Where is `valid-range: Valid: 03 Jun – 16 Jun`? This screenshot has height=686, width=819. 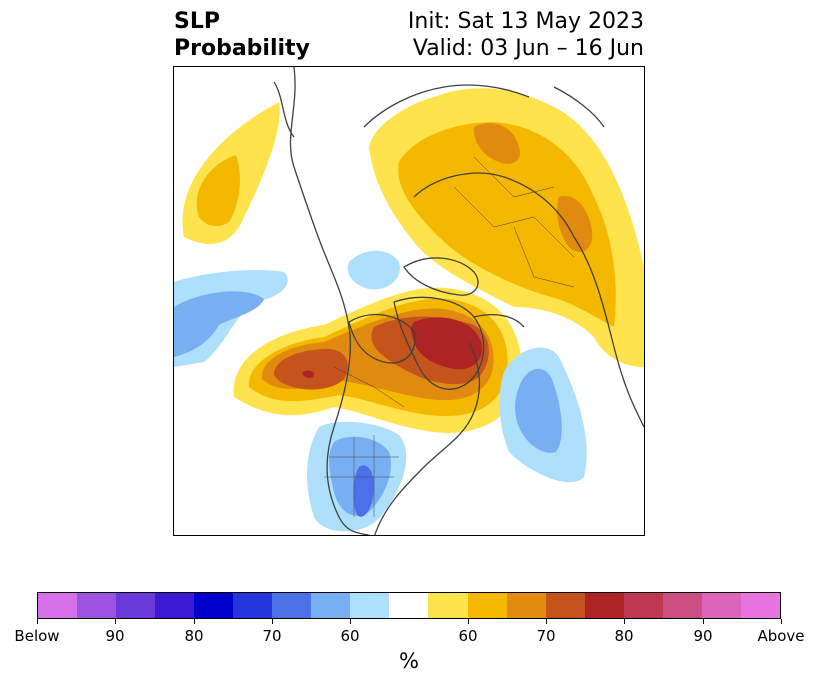 valid-range: Valid: 03 Jun – 16 Jun is located at coordinates (528, 48).